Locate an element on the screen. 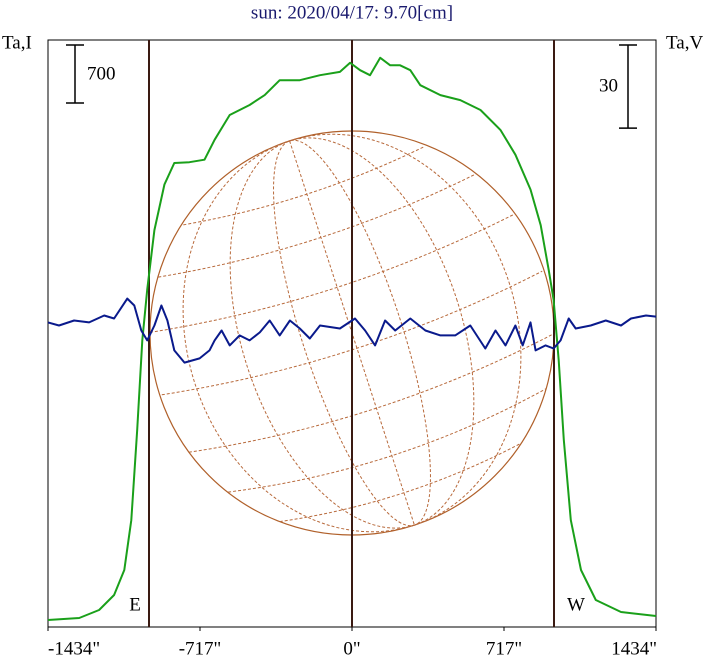 The height and width of the screenshot is (662, 708). x-tick-label: -1434" is located at coordinates (74, 648).